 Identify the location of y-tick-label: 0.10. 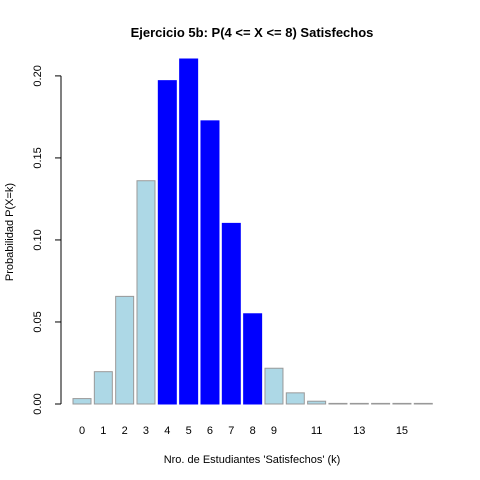
(38, 239).